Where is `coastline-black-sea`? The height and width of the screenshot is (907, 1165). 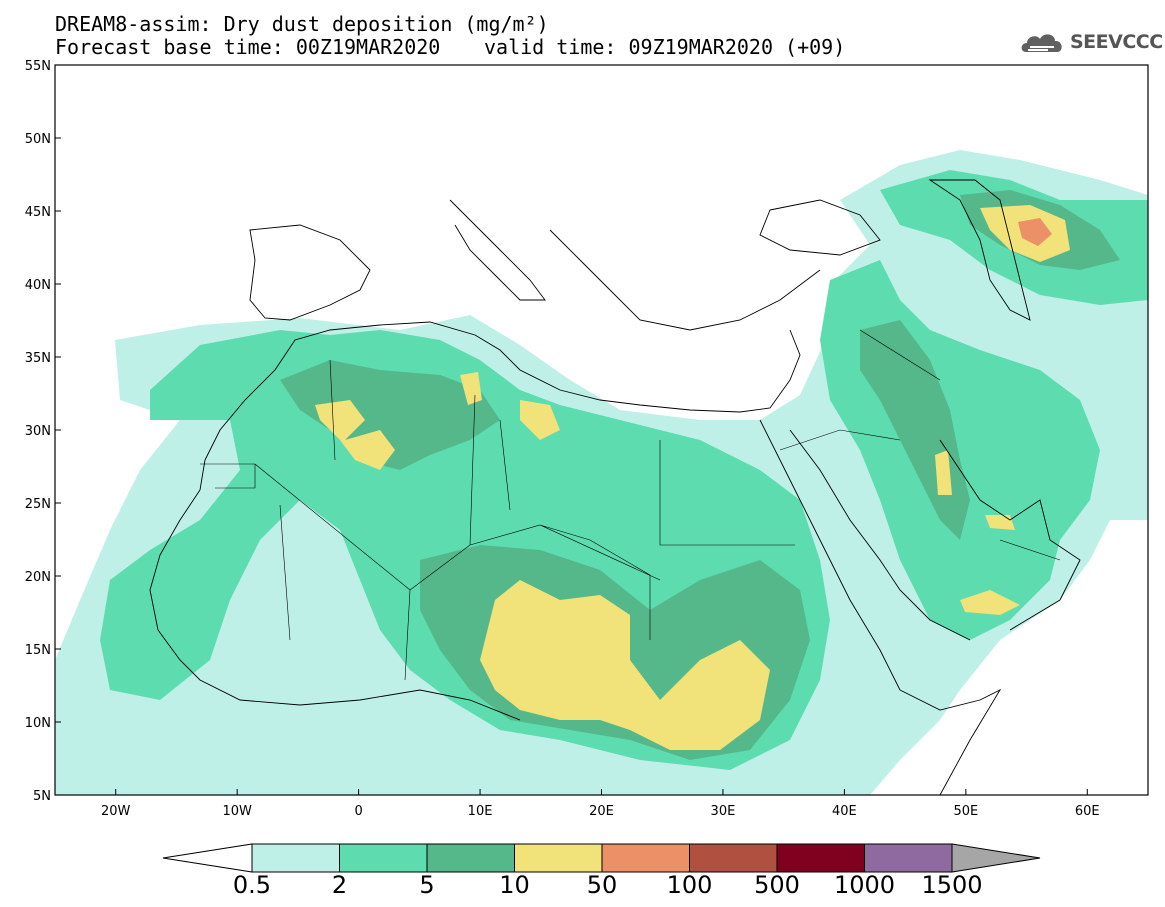 coastline-black-sea is located at coordinates (820, 227).